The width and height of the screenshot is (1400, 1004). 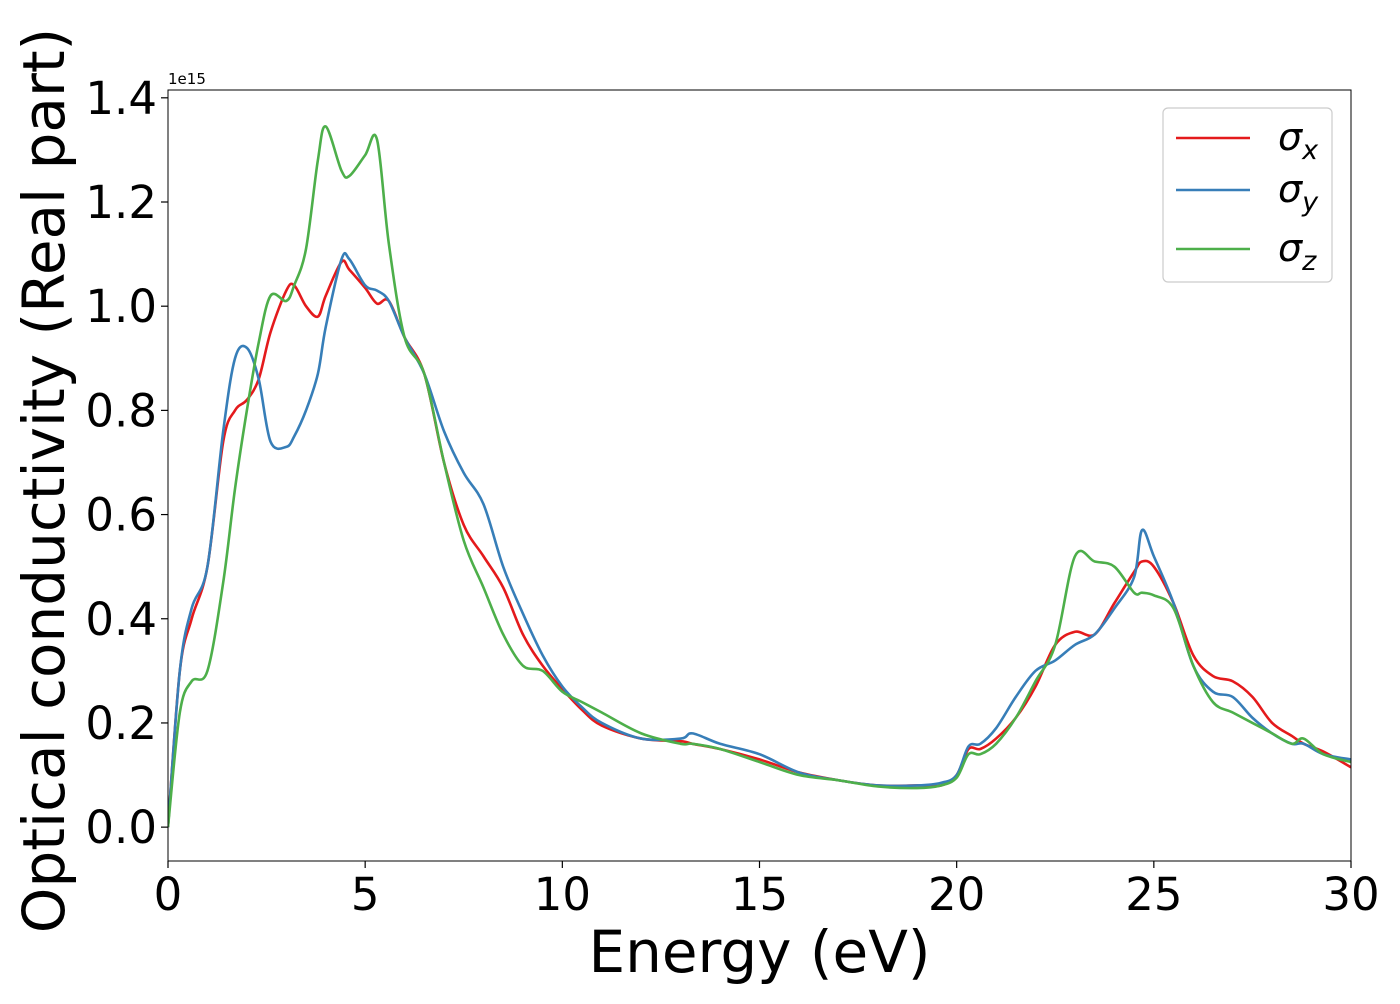 I want to click on legend-label-x: σx, so click(x=1298, y=140).